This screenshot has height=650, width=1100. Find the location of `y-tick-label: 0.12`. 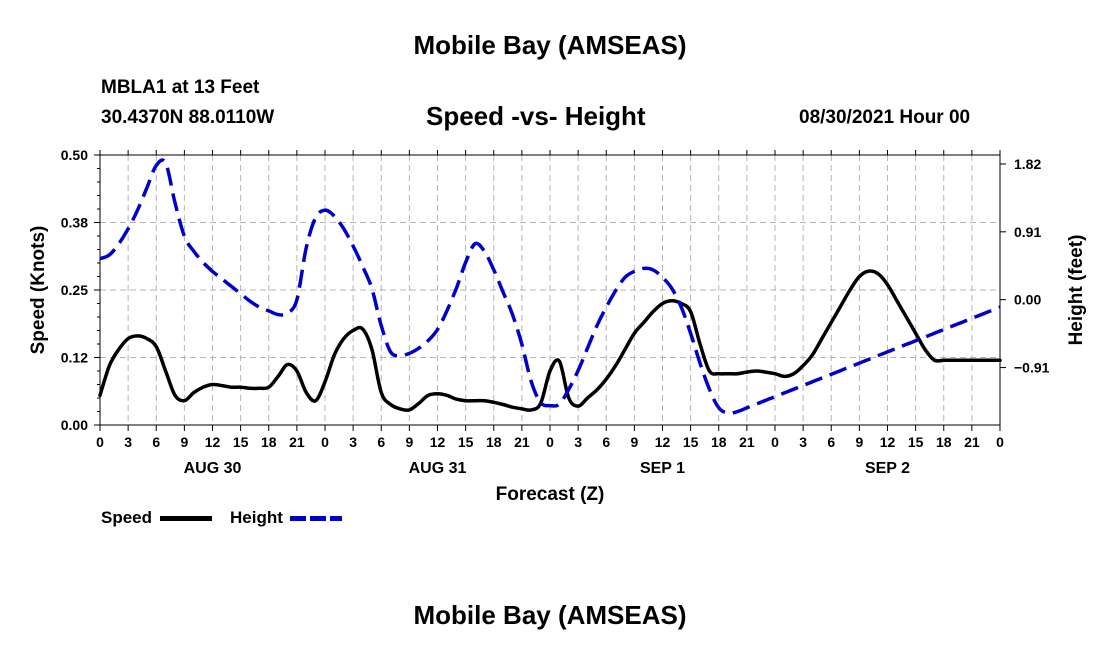

y-tick-label: 0.12 is located at coordinates (74, 358).